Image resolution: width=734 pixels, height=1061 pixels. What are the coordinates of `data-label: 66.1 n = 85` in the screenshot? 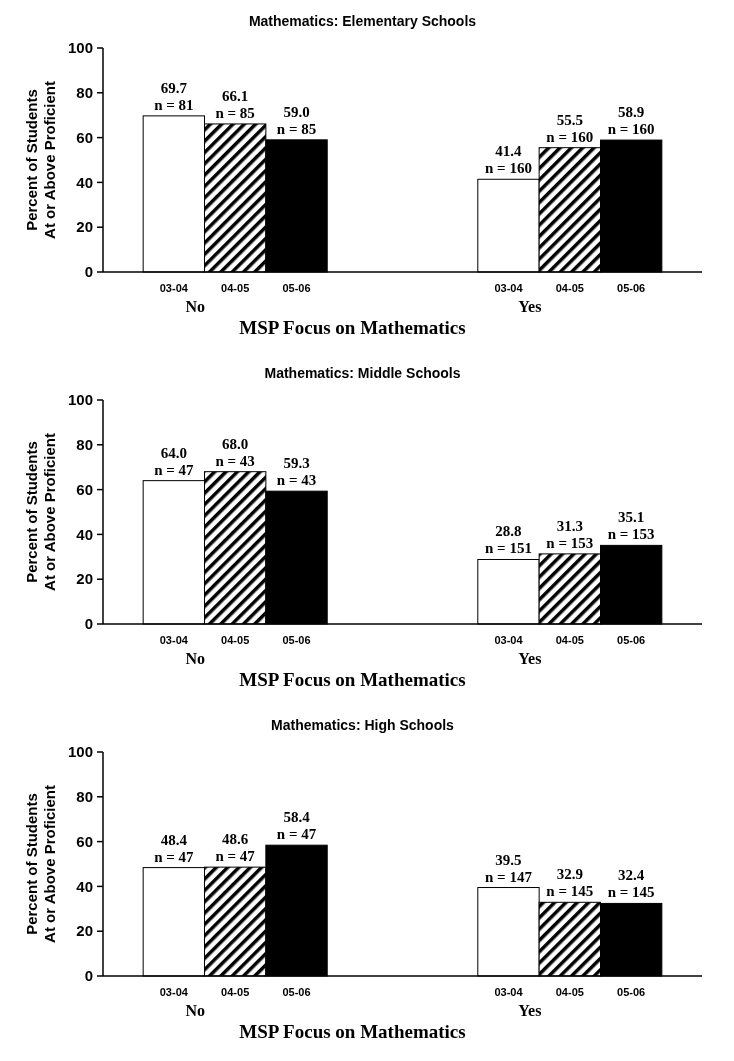 It's located at (235, 104).